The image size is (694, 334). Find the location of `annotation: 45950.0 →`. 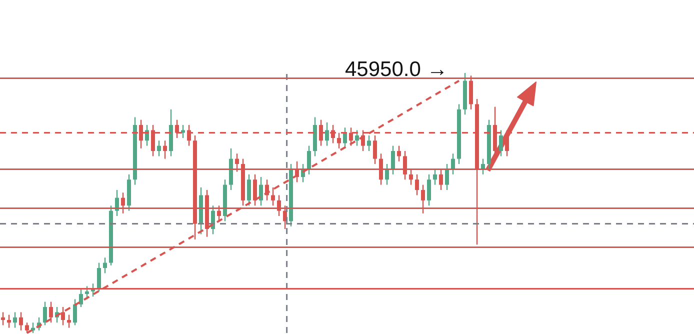

annotation: 45950.0 → is located at coordinates (396, 70).